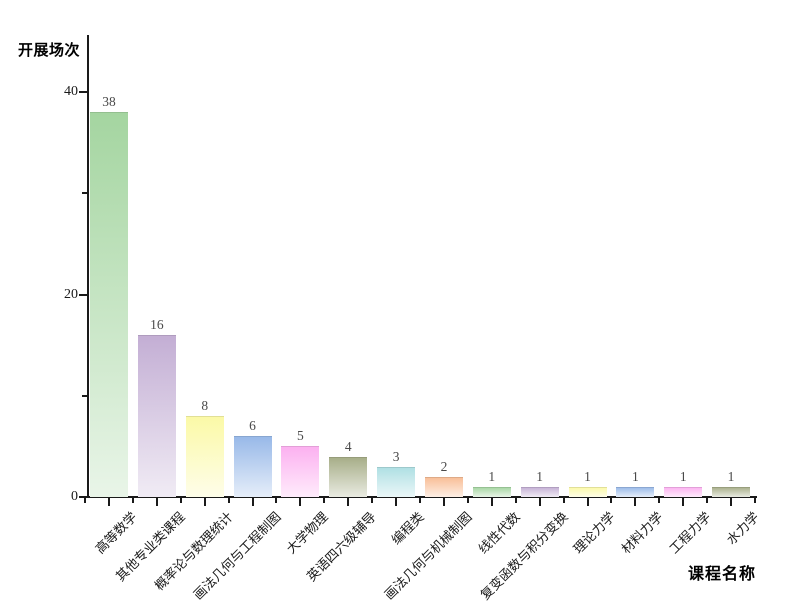  Describe the element at coordinates (348, 446) in the screenshot. I see `bar-value-label: 4` at that location.